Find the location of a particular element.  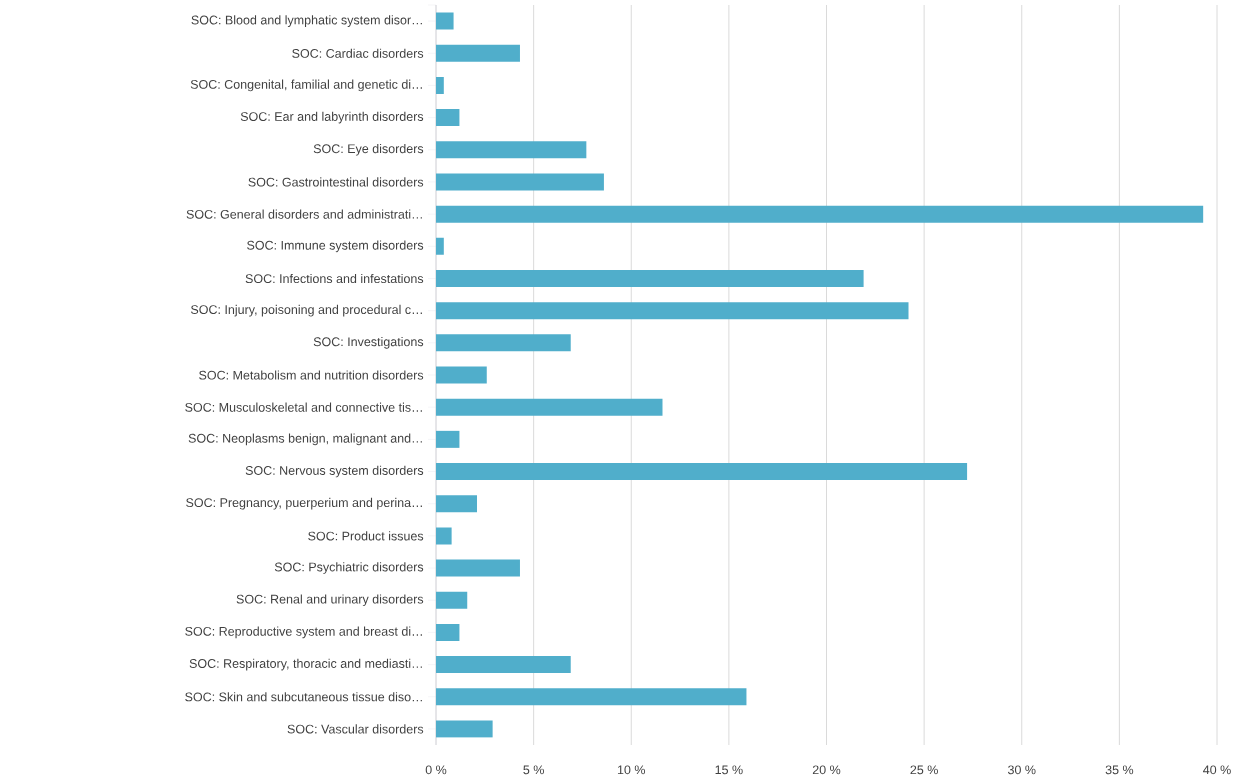

y-tick-label: SOC: Nervous system disorders is located at coordinates (334, 471).